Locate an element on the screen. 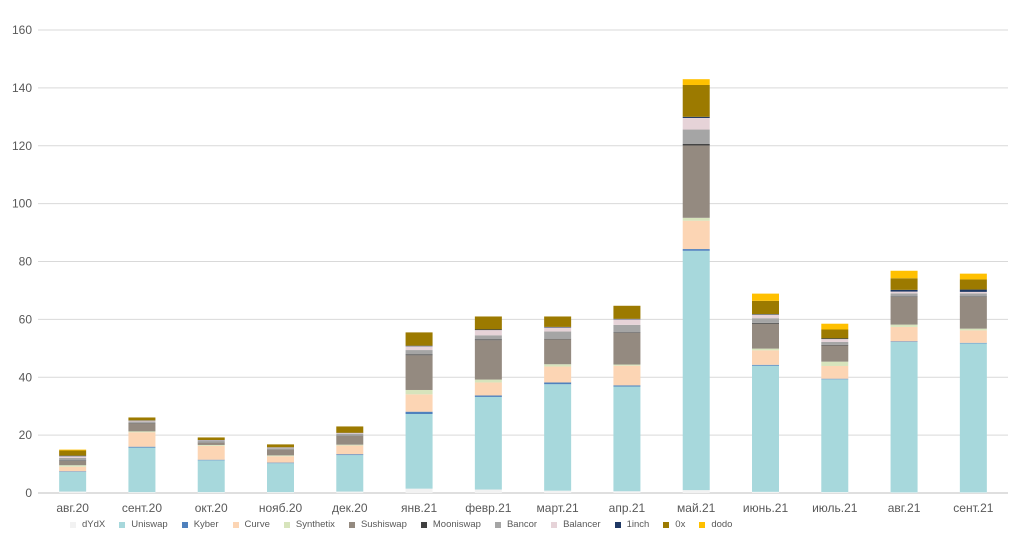 This screenshot has width=1024, height=550. legend-item: Mooniswap is located at coordinates (450, 524).